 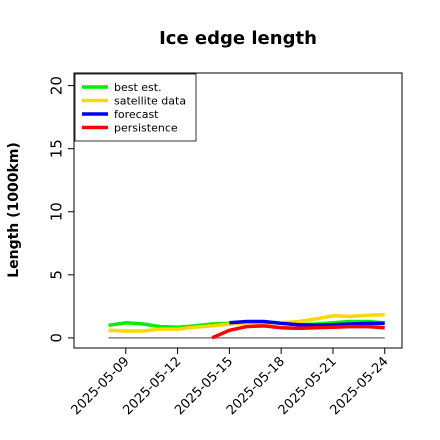 I want to click on legend-label: best est., so click(x=138, y=87).